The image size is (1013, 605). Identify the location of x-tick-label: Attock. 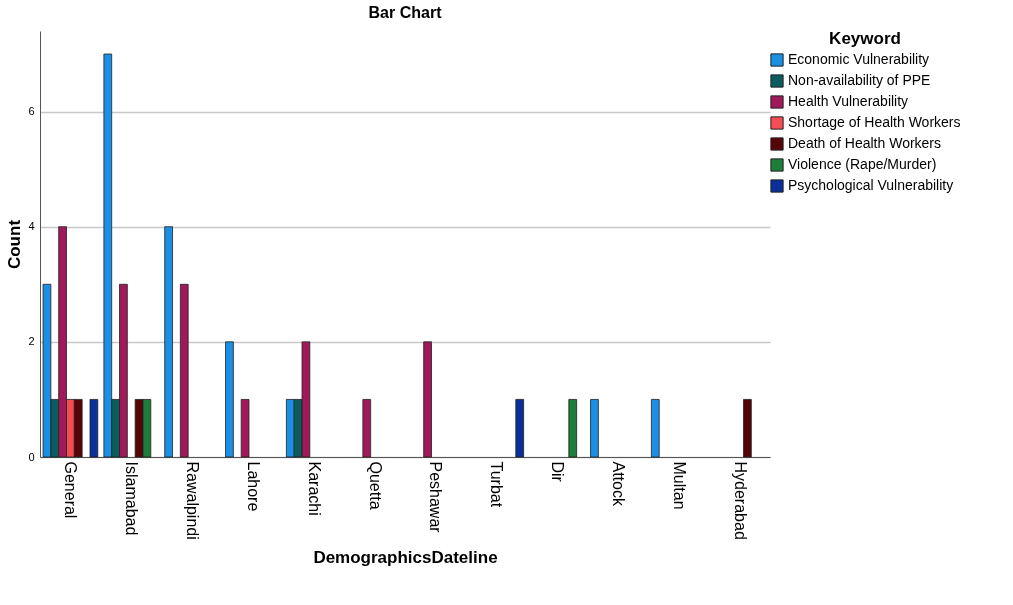
(618, 484).